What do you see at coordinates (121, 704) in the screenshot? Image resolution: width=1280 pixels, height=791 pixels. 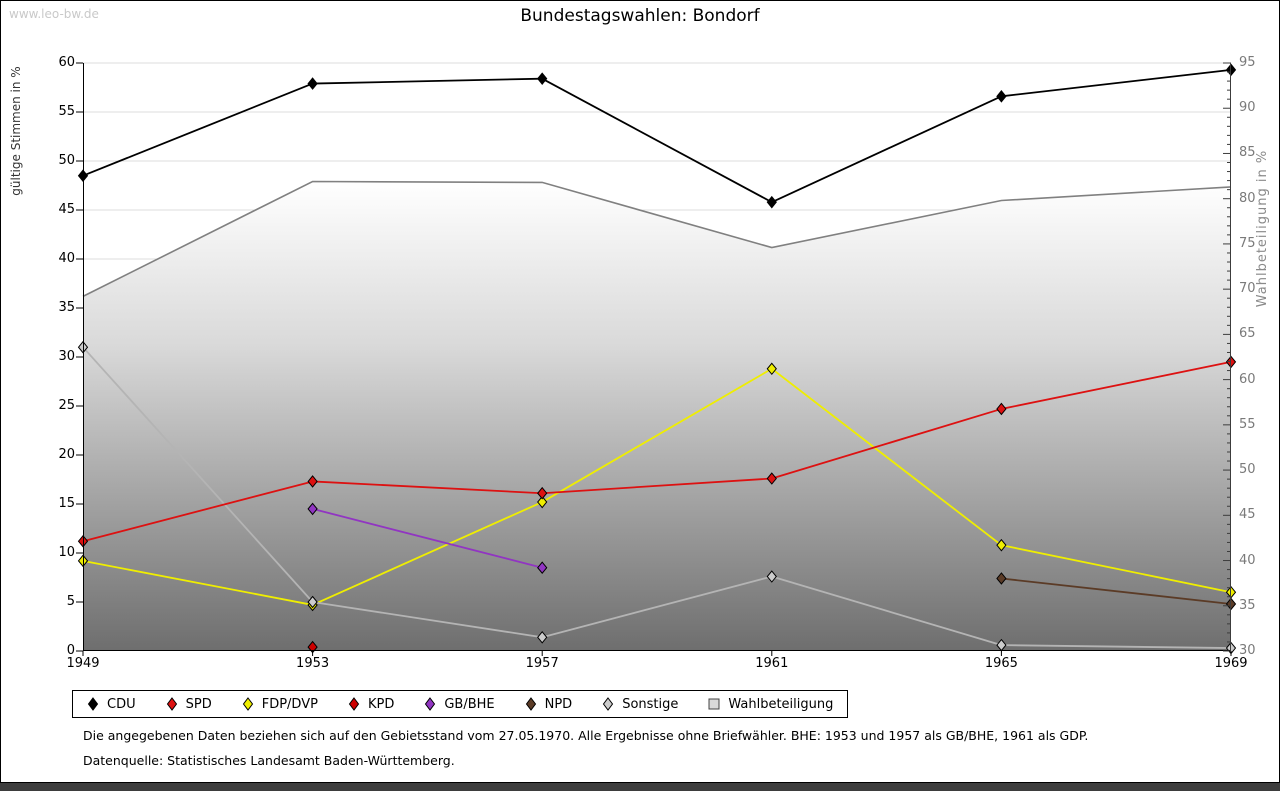 I see `legend-label: CDU` at bounding box center [121, 704].